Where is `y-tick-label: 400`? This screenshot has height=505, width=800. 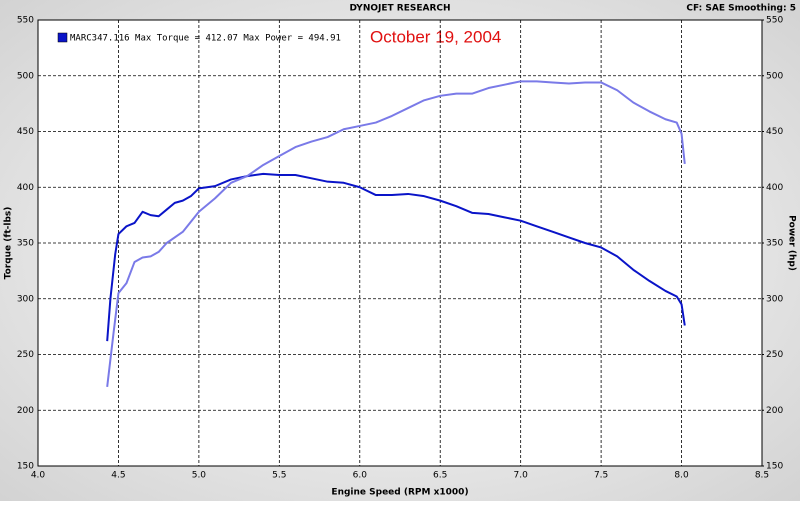
y-tick-label: 400 is located at coordinates (25, 188).